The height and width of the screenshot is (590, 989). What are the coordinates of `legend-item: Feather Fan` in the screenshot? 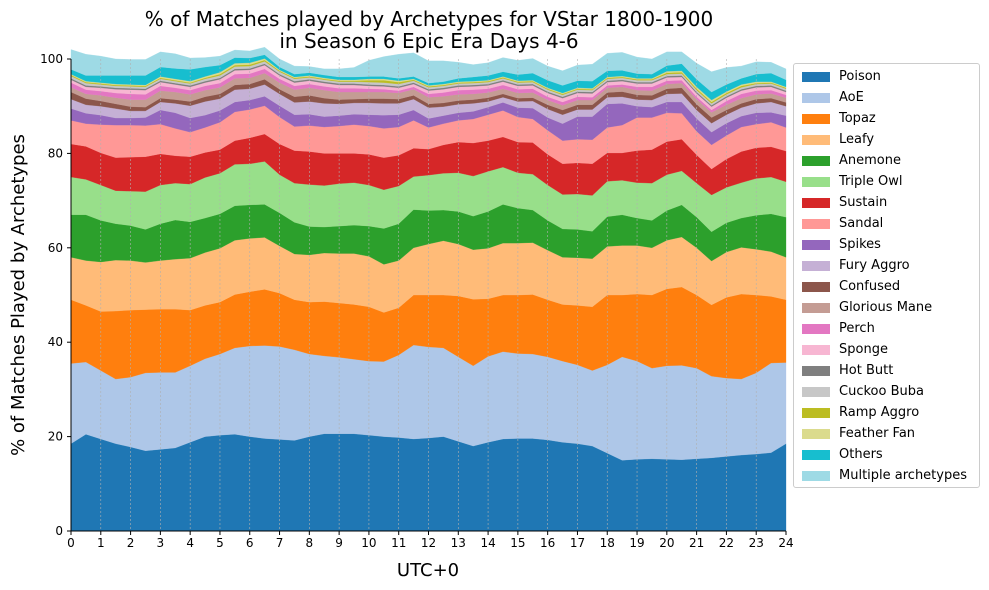 It's located at (858, 433).